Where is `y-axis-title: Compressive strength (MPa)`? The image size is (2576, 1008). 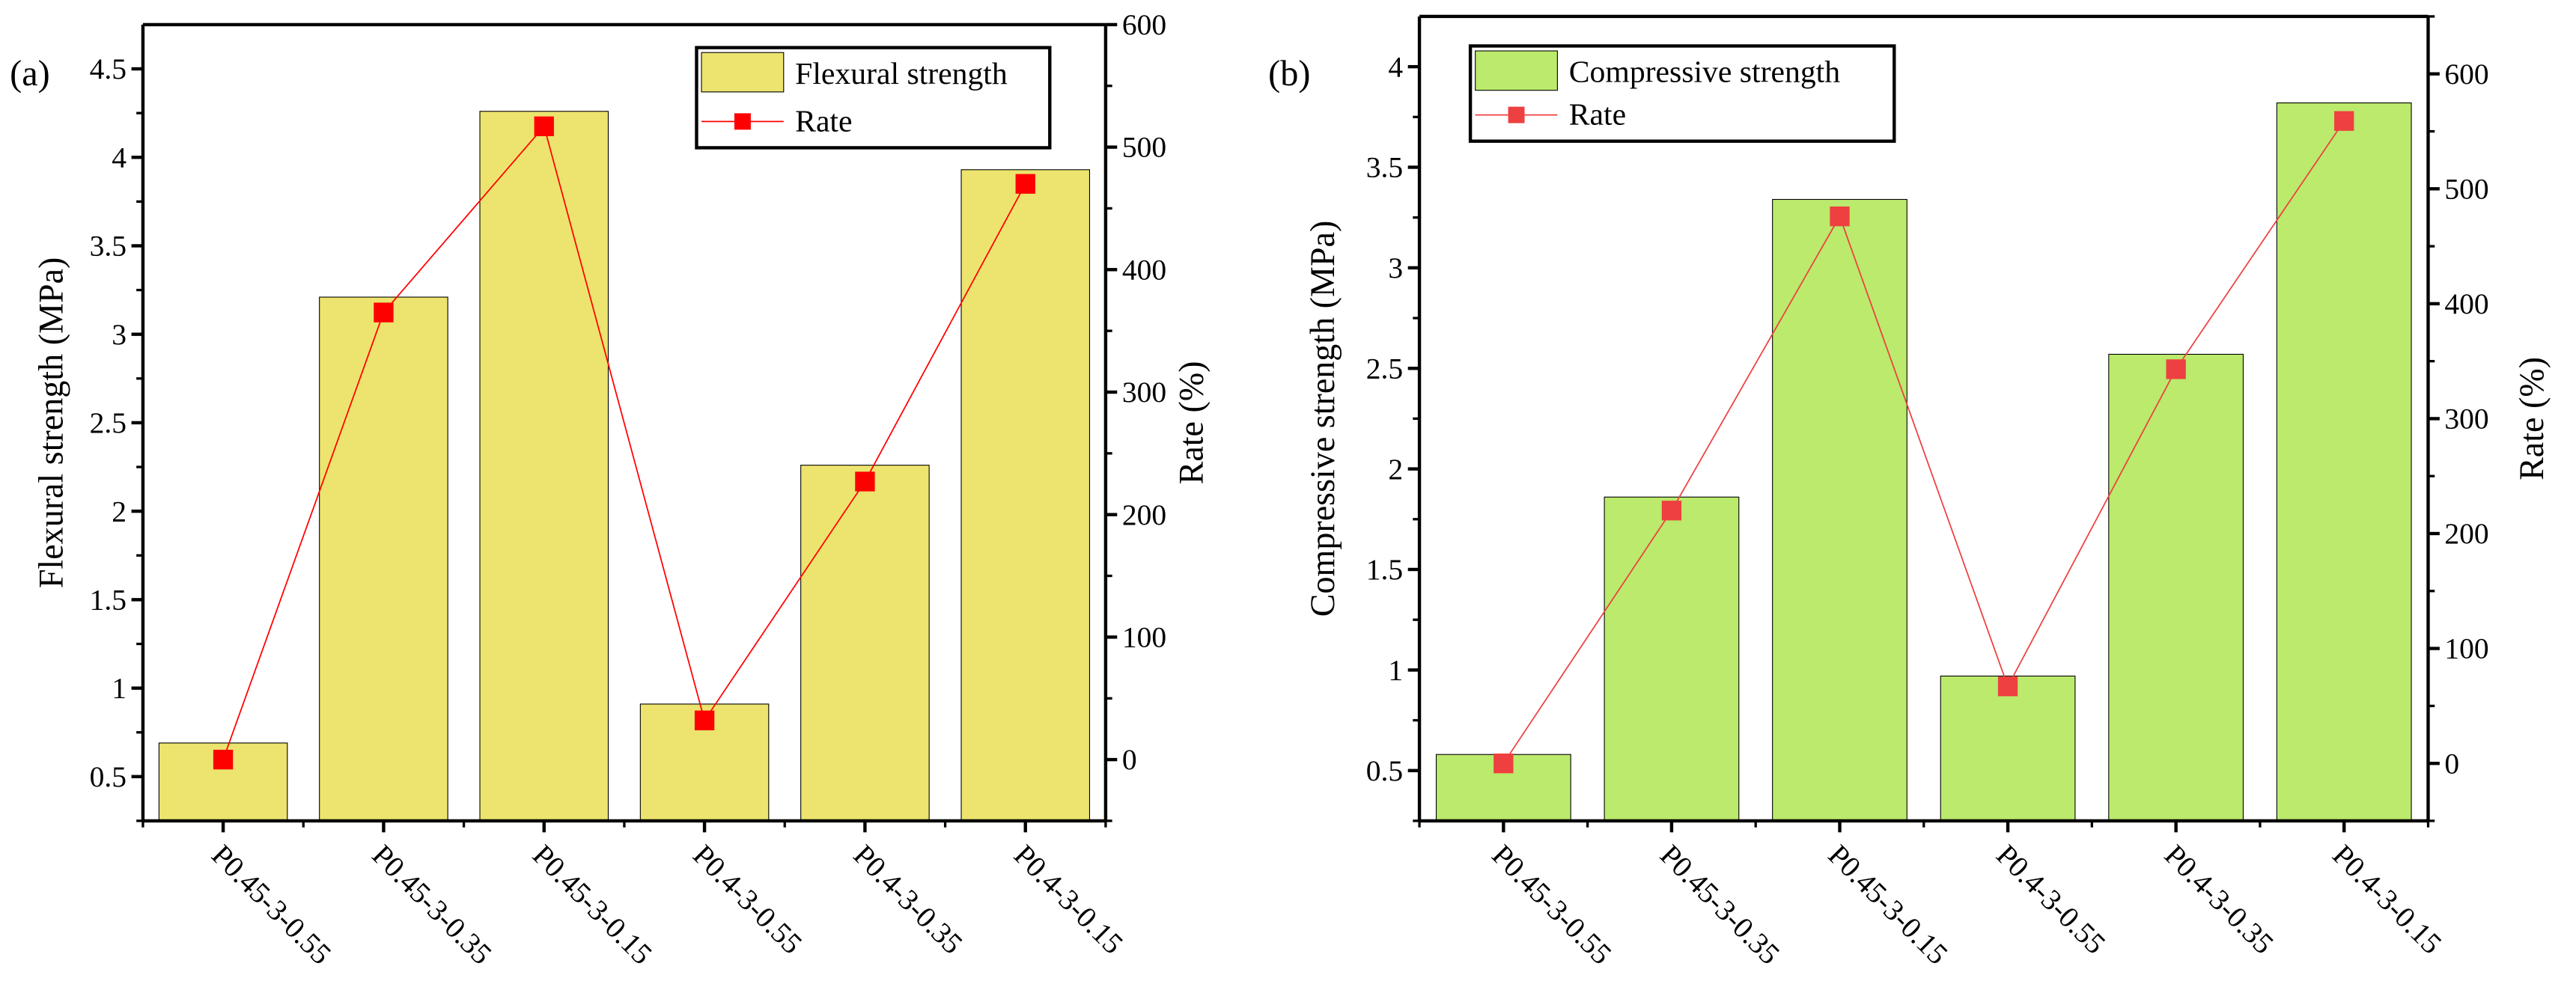
y-axis-title: Compressive strength (MPa) is located at coordinates (1322, 419).